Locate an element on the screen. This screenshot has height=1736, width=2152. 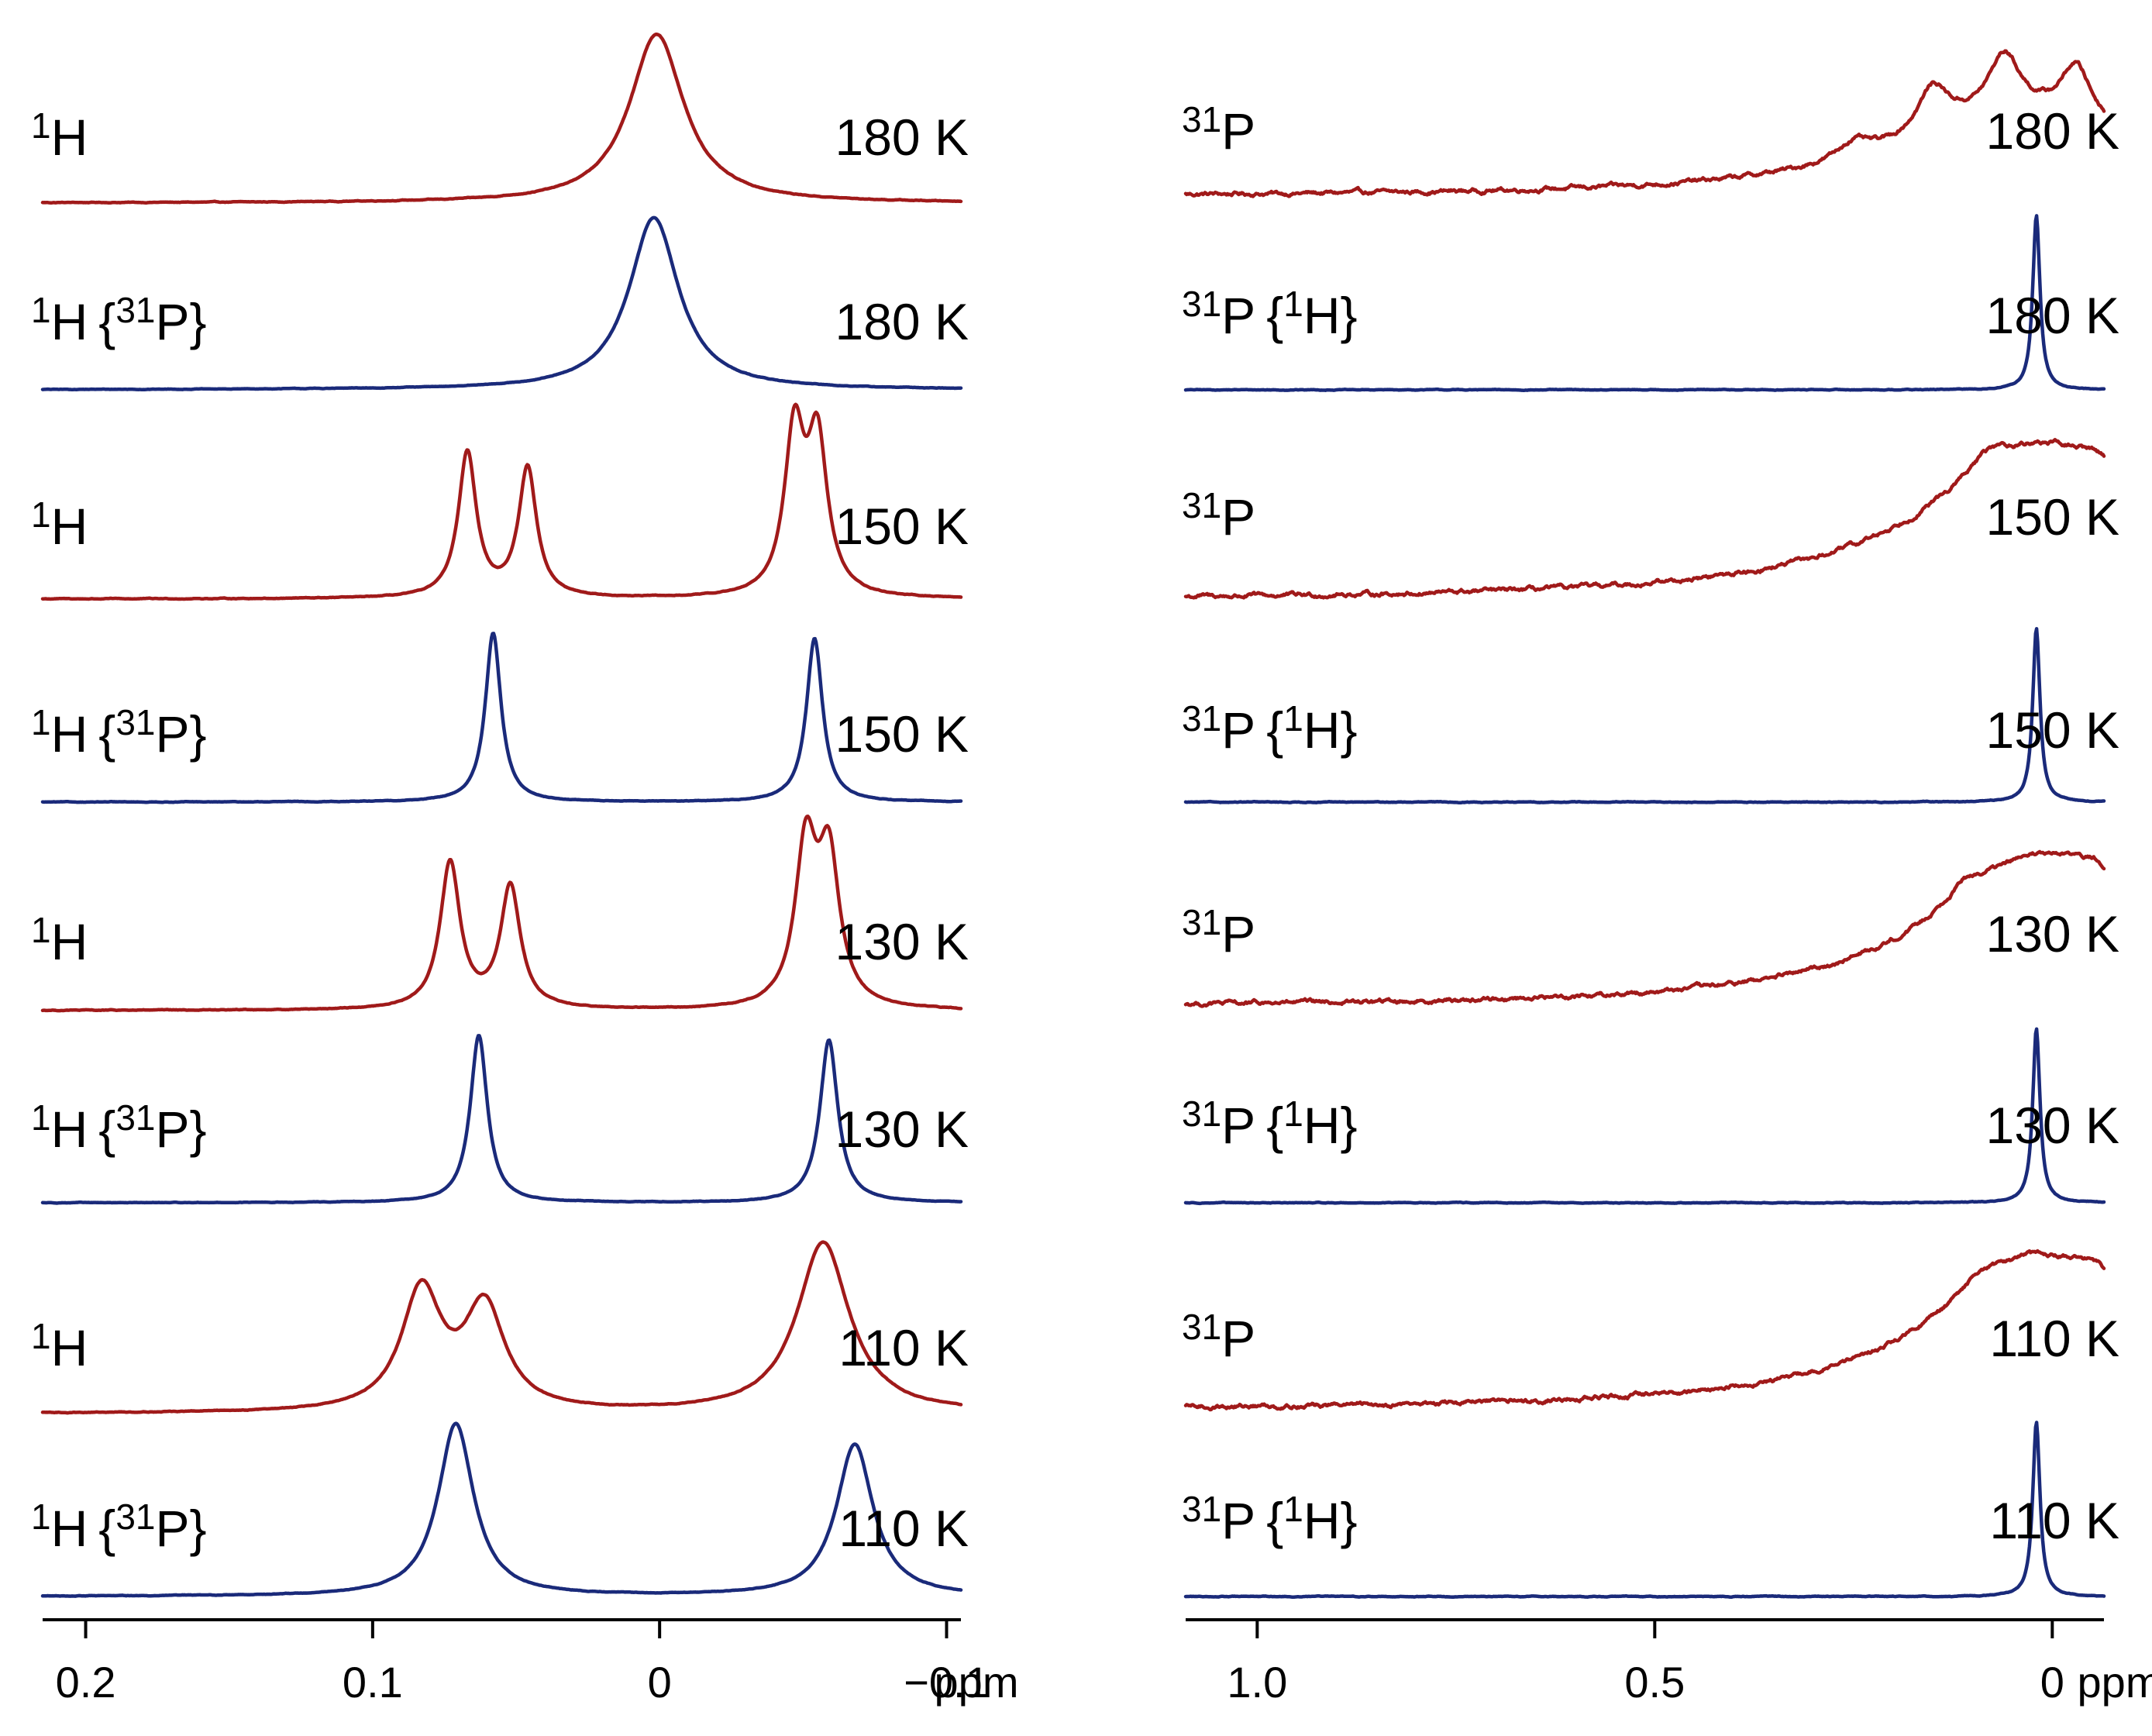
temperature-label-1-0: 180 K is located at coordinates (2052, 131).